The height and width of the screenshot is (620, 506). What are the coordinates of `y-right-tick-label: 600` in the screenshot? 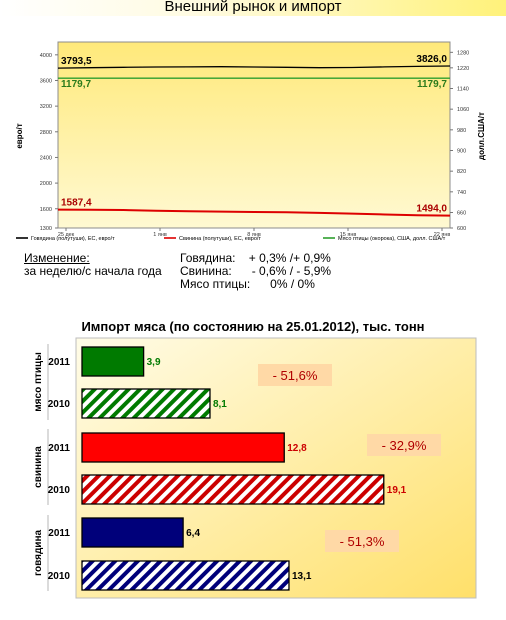 It's located at (461, 229).